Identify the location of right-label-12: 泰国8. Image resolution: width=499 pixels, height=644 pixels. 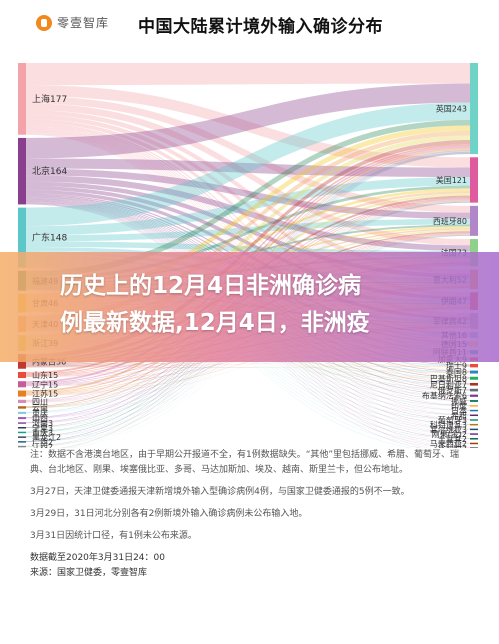
(456, 372).